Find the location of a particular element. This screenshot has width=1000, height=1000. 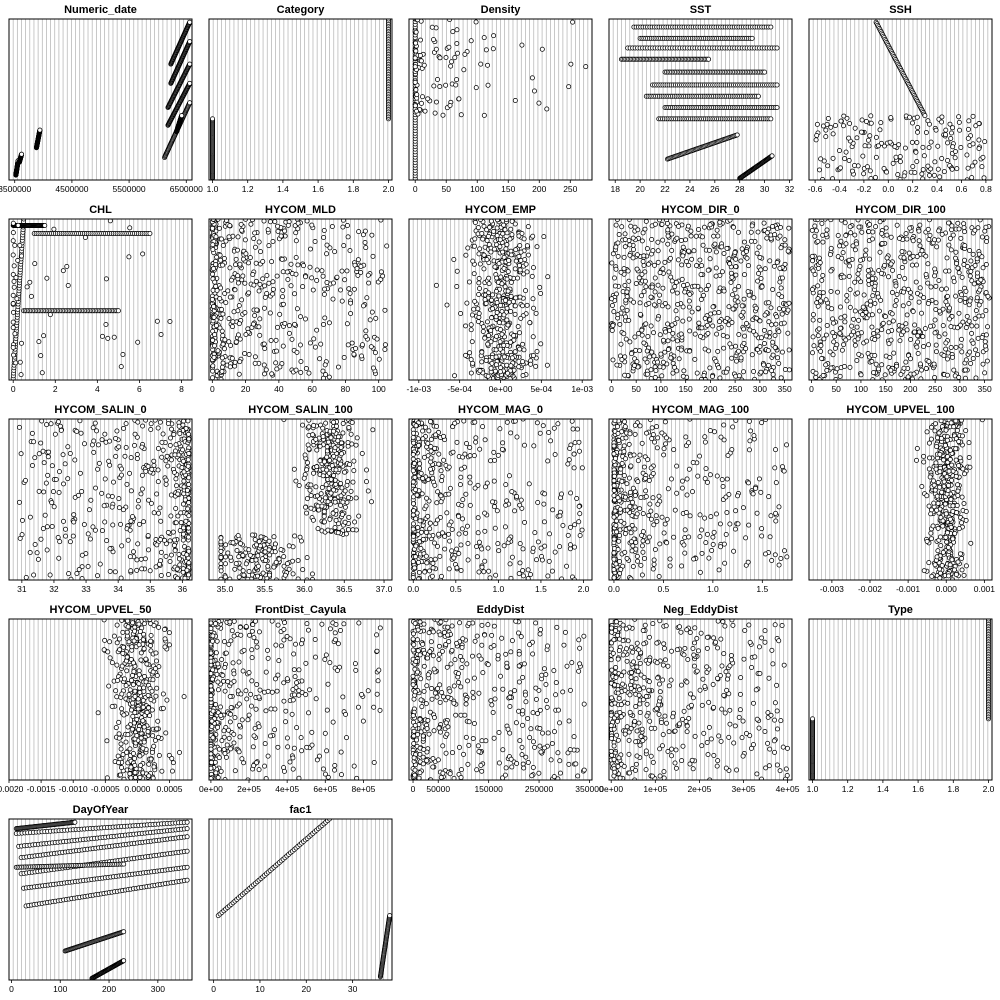

x-tick-label: 40 is located at coordinates (279, 389).